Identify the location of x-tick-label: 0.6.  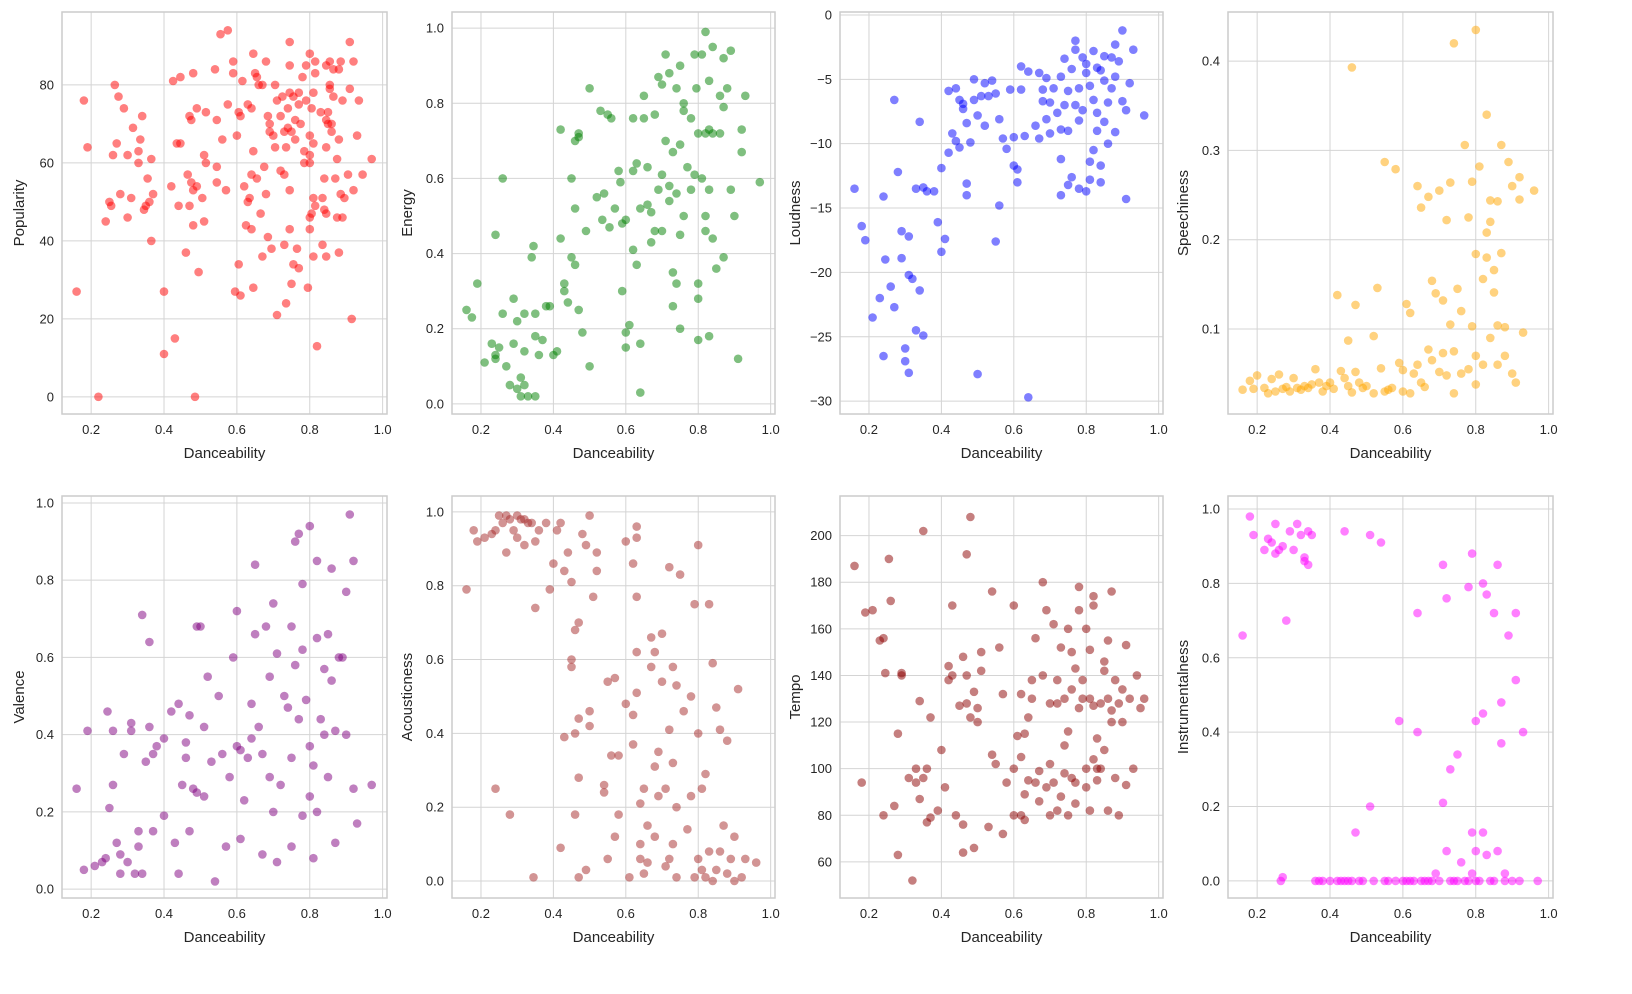
(1014, 913).